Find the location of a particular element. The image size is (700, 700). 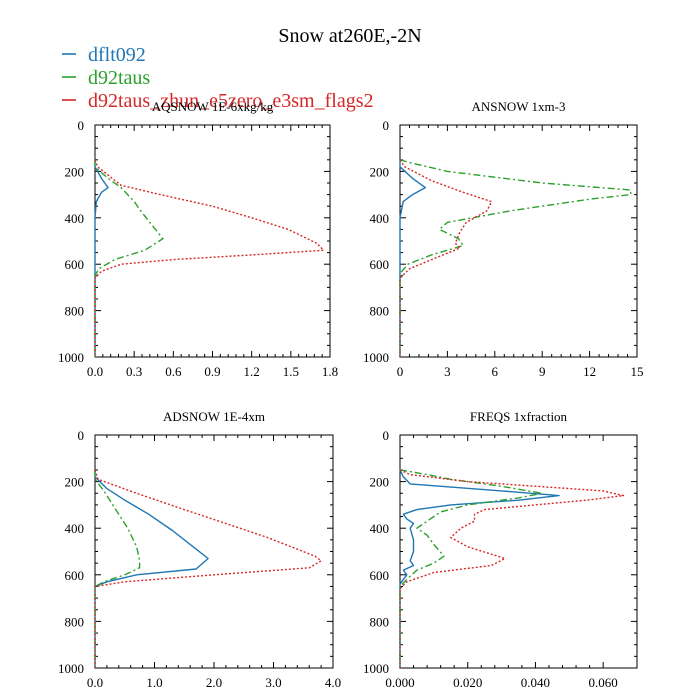

x-tick-label: 0.6 is located at coordinates (173, 371).